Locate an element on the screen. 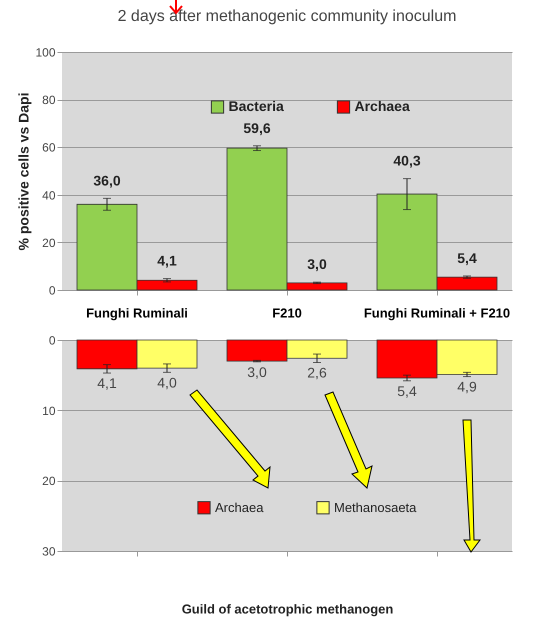 The width and height of the screenshot is (547, 619). y-axis-title: % positive cells vs Dapi is located at coordinates (23, 171).